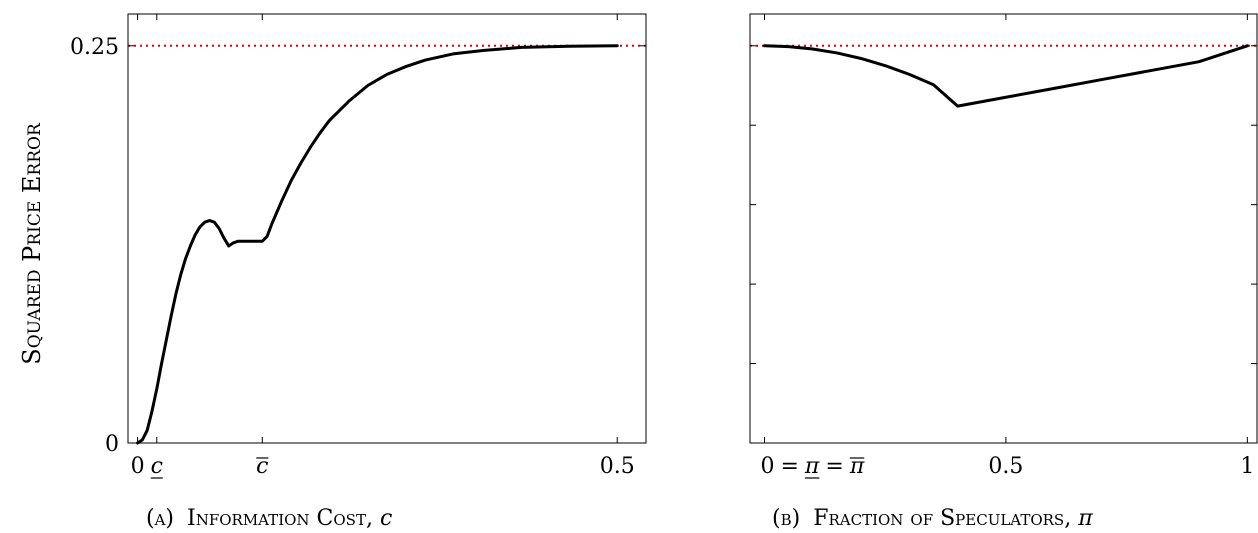 Image resolution: width=1258 pixels, height=533 pixels. Describe the element at coordinates (386, 518) in the screenshot. I see `caption-a-var: c` at that location.